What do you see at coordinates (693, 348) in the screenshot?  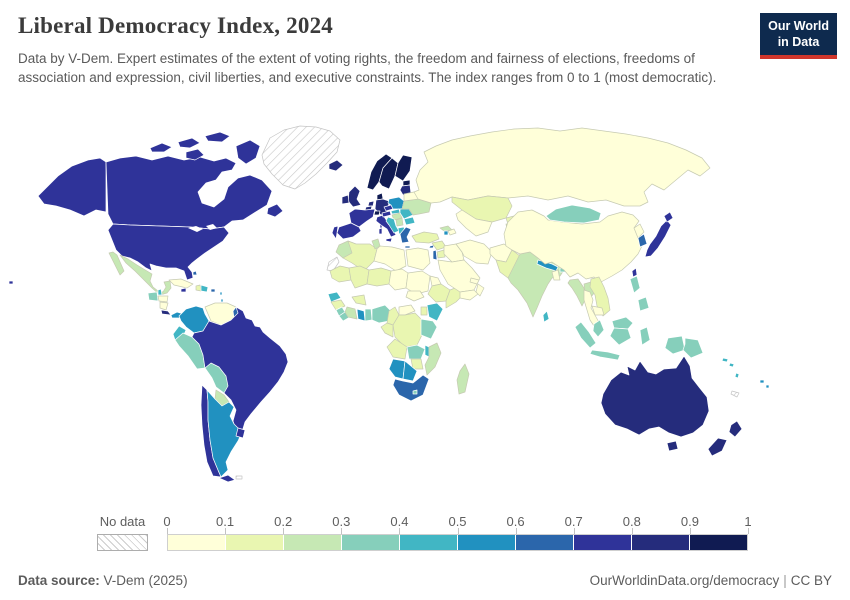 I see `country-papua-new-guinea` at bounding box center [693, 348].